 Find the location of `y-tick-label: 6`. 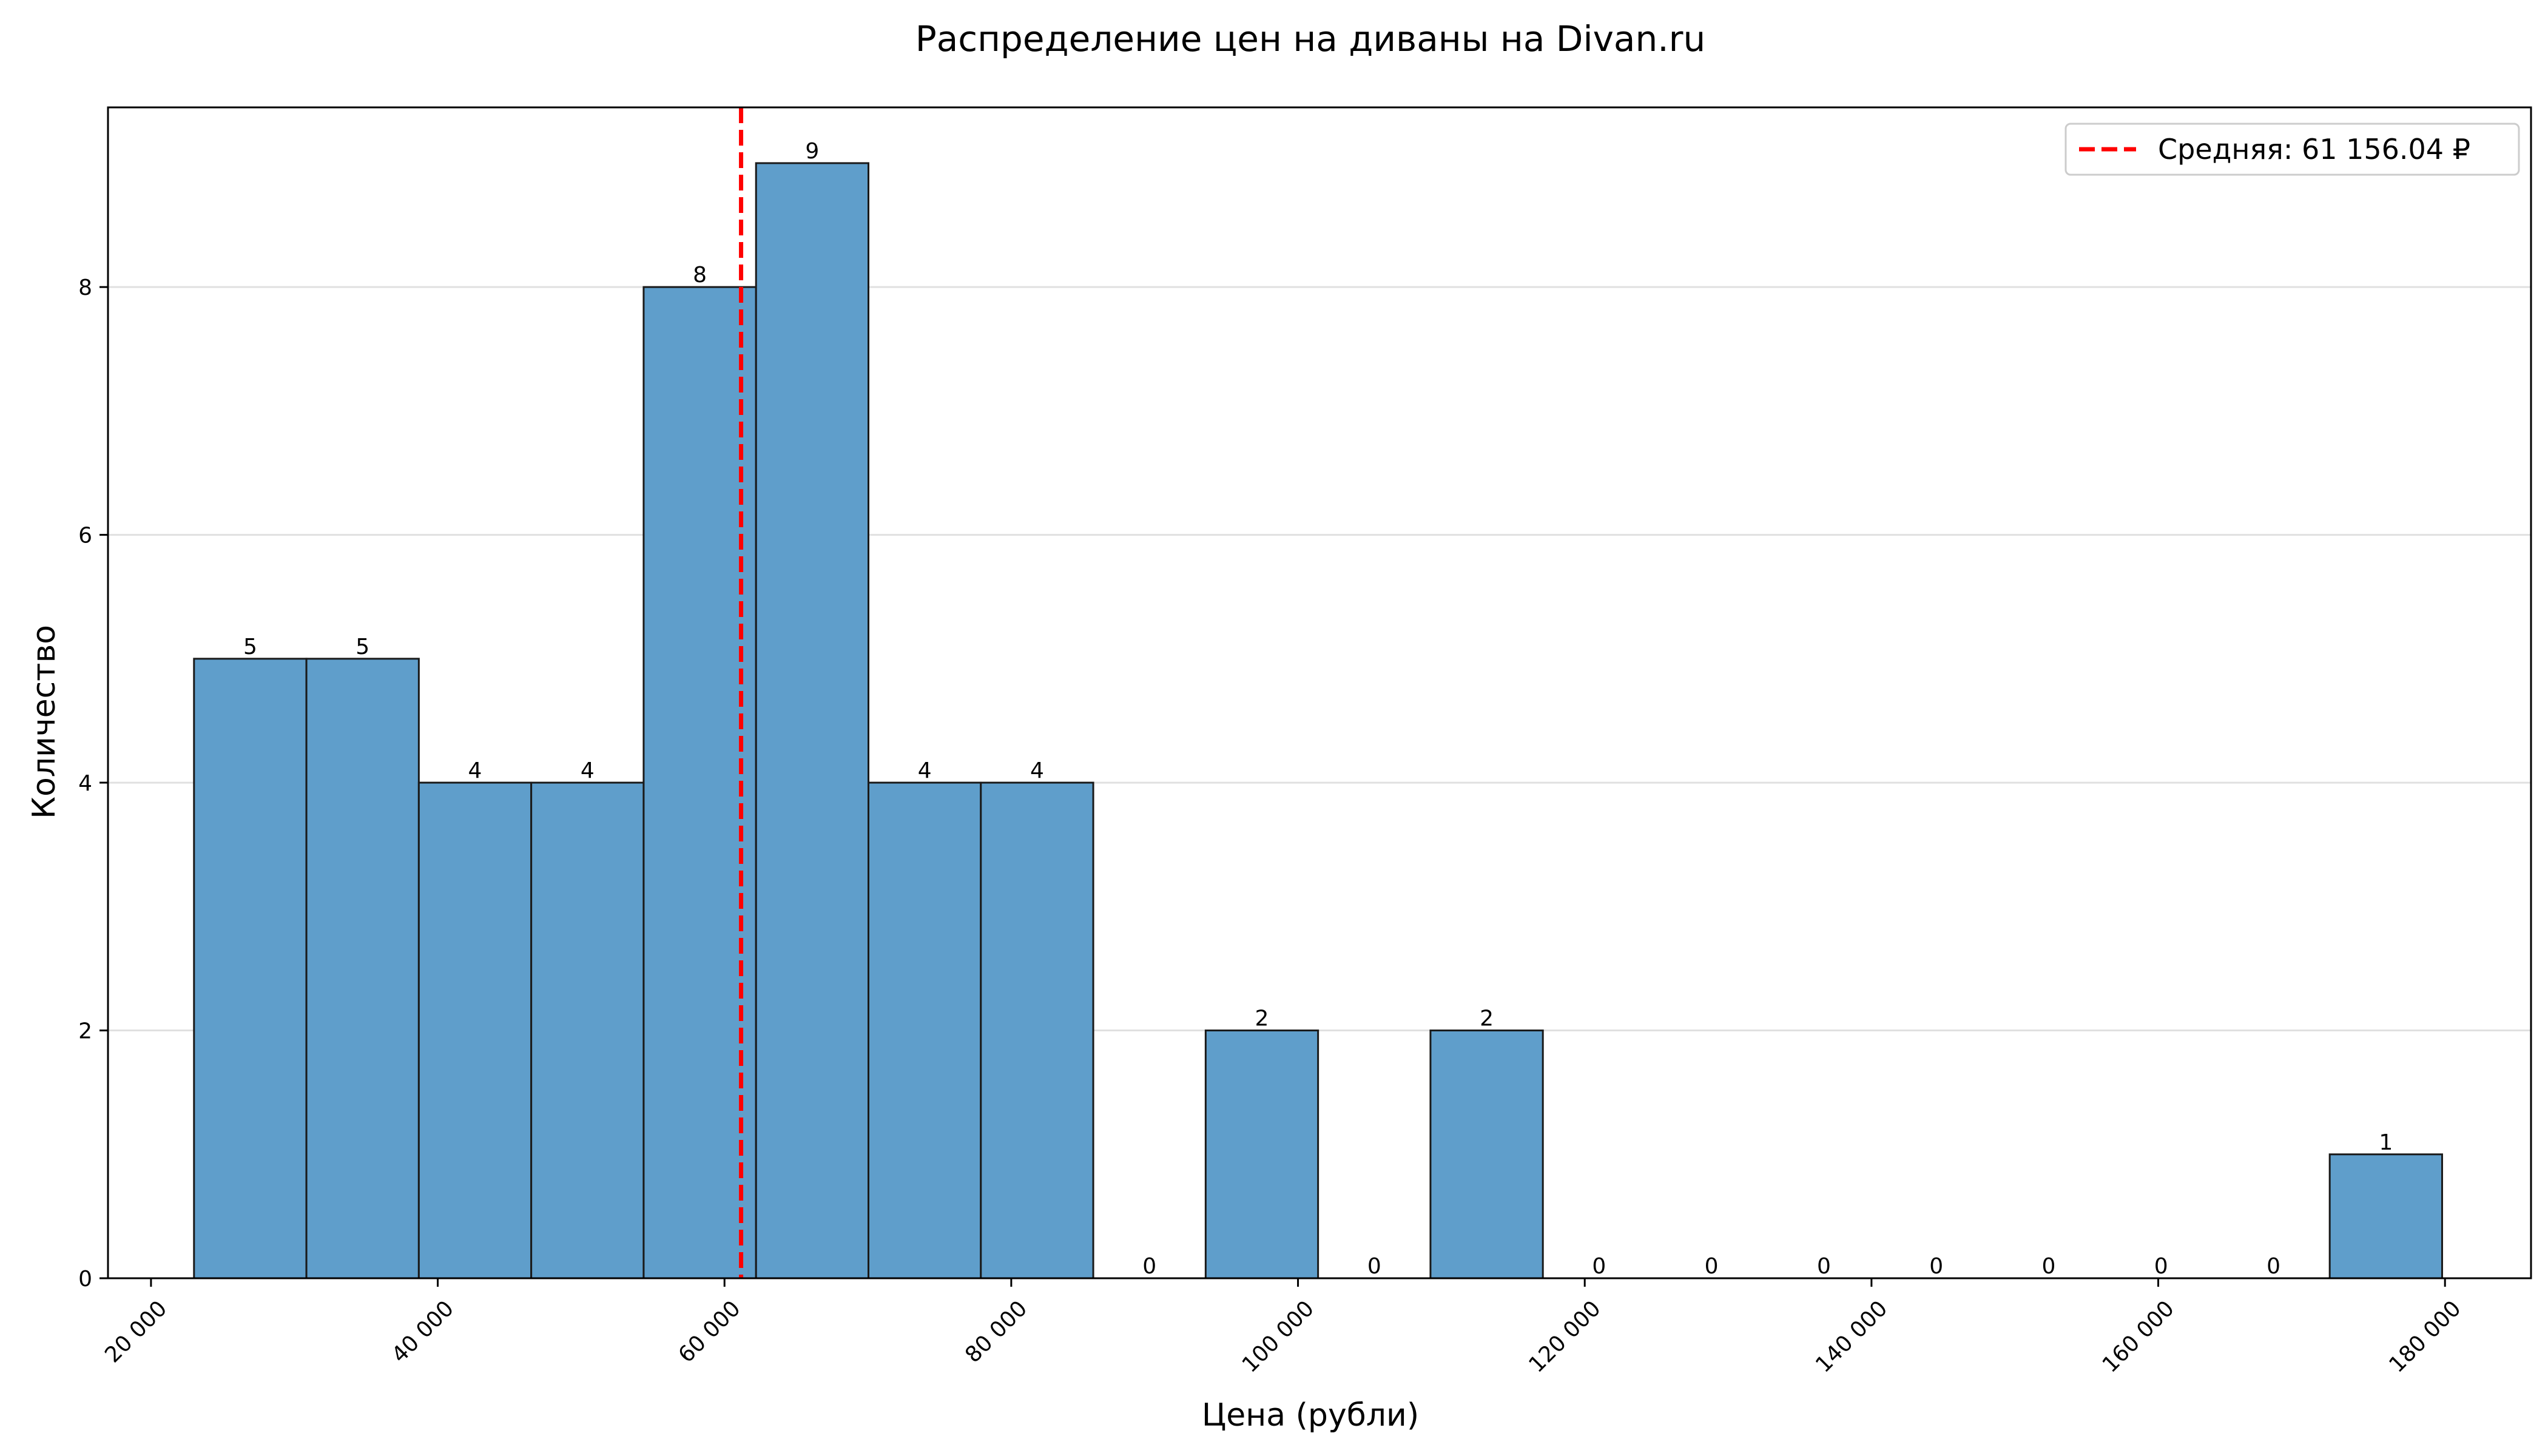

y-tick-label: 6 is located at coordinates (85, 536).